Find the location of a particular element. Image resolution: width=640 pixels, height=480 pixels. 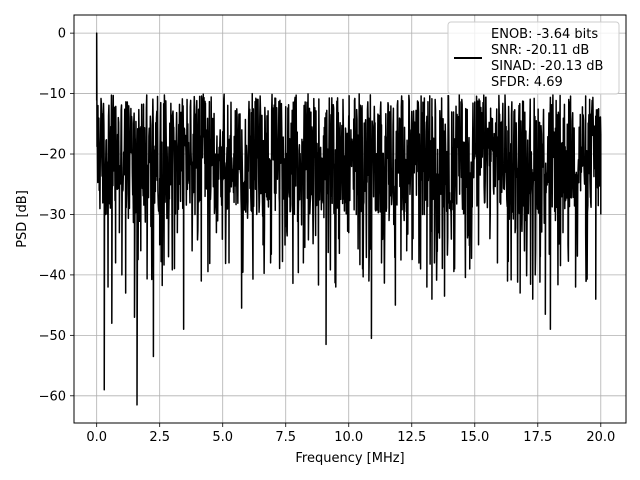

legend-line: SFDR: 4.69 is located at coordinates (527, 82).